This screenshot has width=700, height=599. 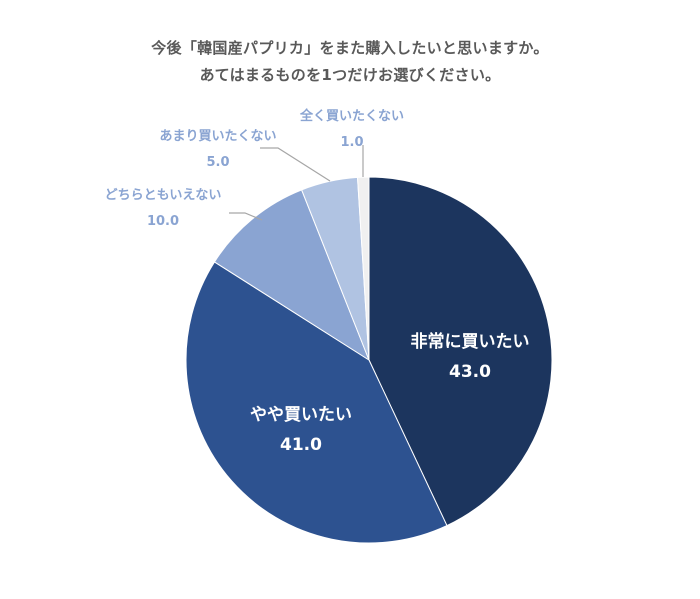 What do you see at coordinates (218, 150) in the screenshot?
I see `slice-label-not-really: あまり買いたくない 5.0` at bounding box center [218, 150].